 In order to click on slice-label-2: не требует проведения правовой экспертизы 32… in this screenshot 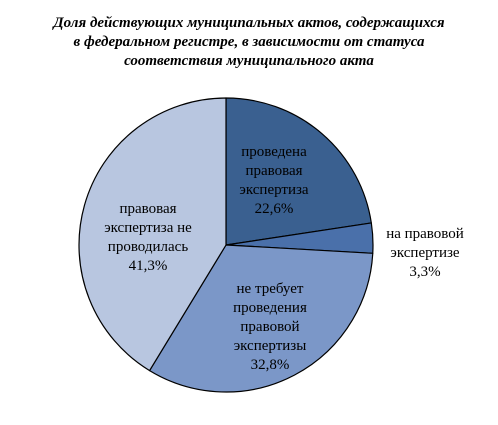, I will do `click(270, 327)`.